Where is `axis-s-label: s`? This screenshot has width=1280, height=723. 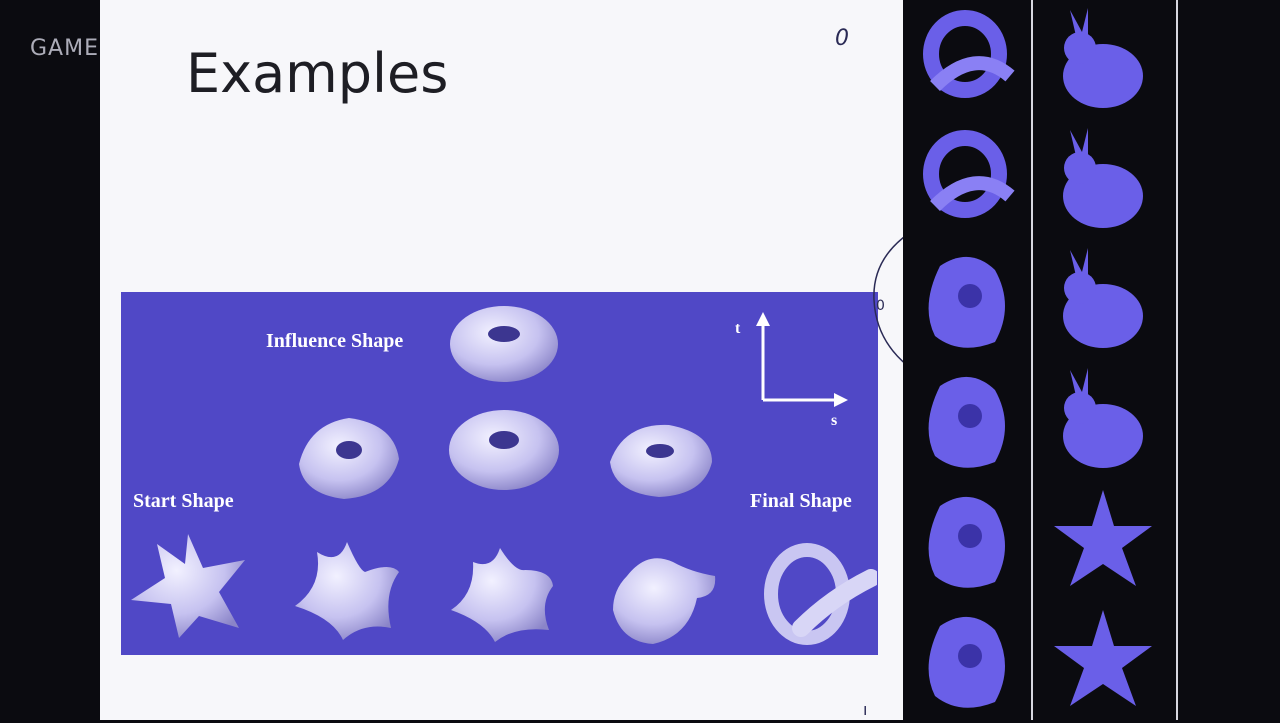
axis-s-label: s is located at coordinates (834, 420).